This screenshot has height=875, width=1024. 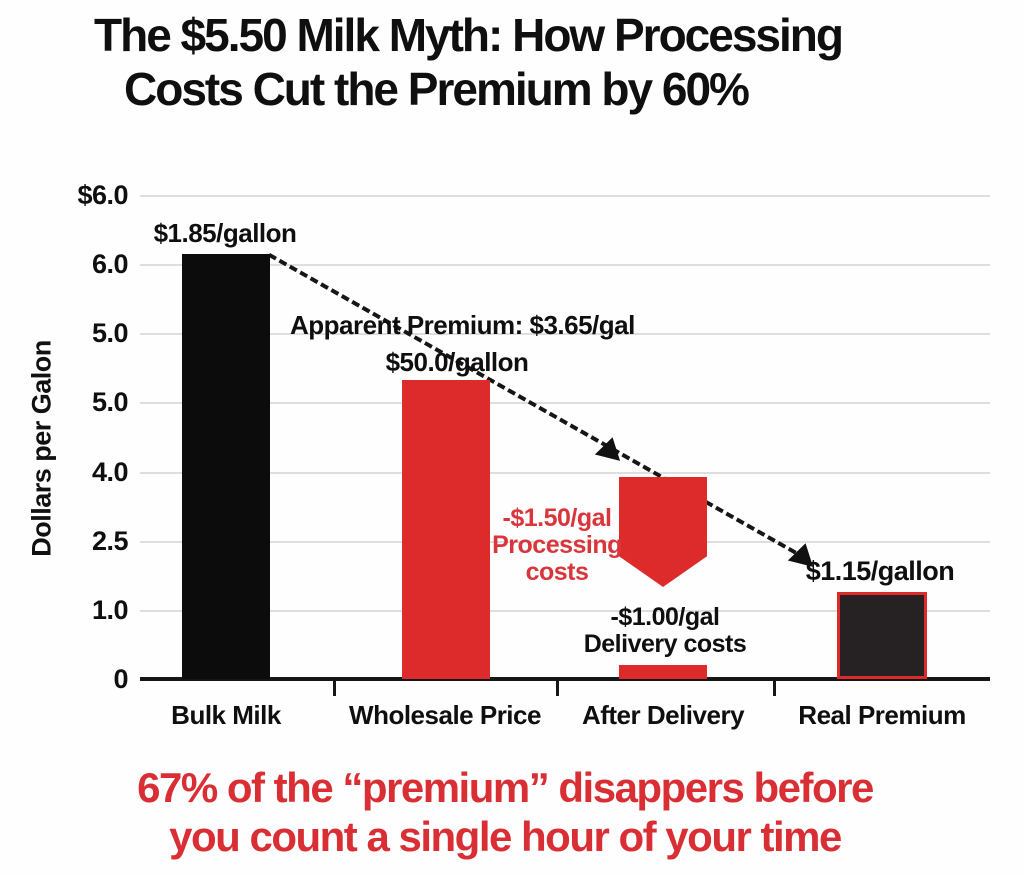 What do you see at coordinates (665, 617) in the screenshot?
I see `delivery-cost-label-line-1: -$1.00/gal` at bounding box center [665, 617].